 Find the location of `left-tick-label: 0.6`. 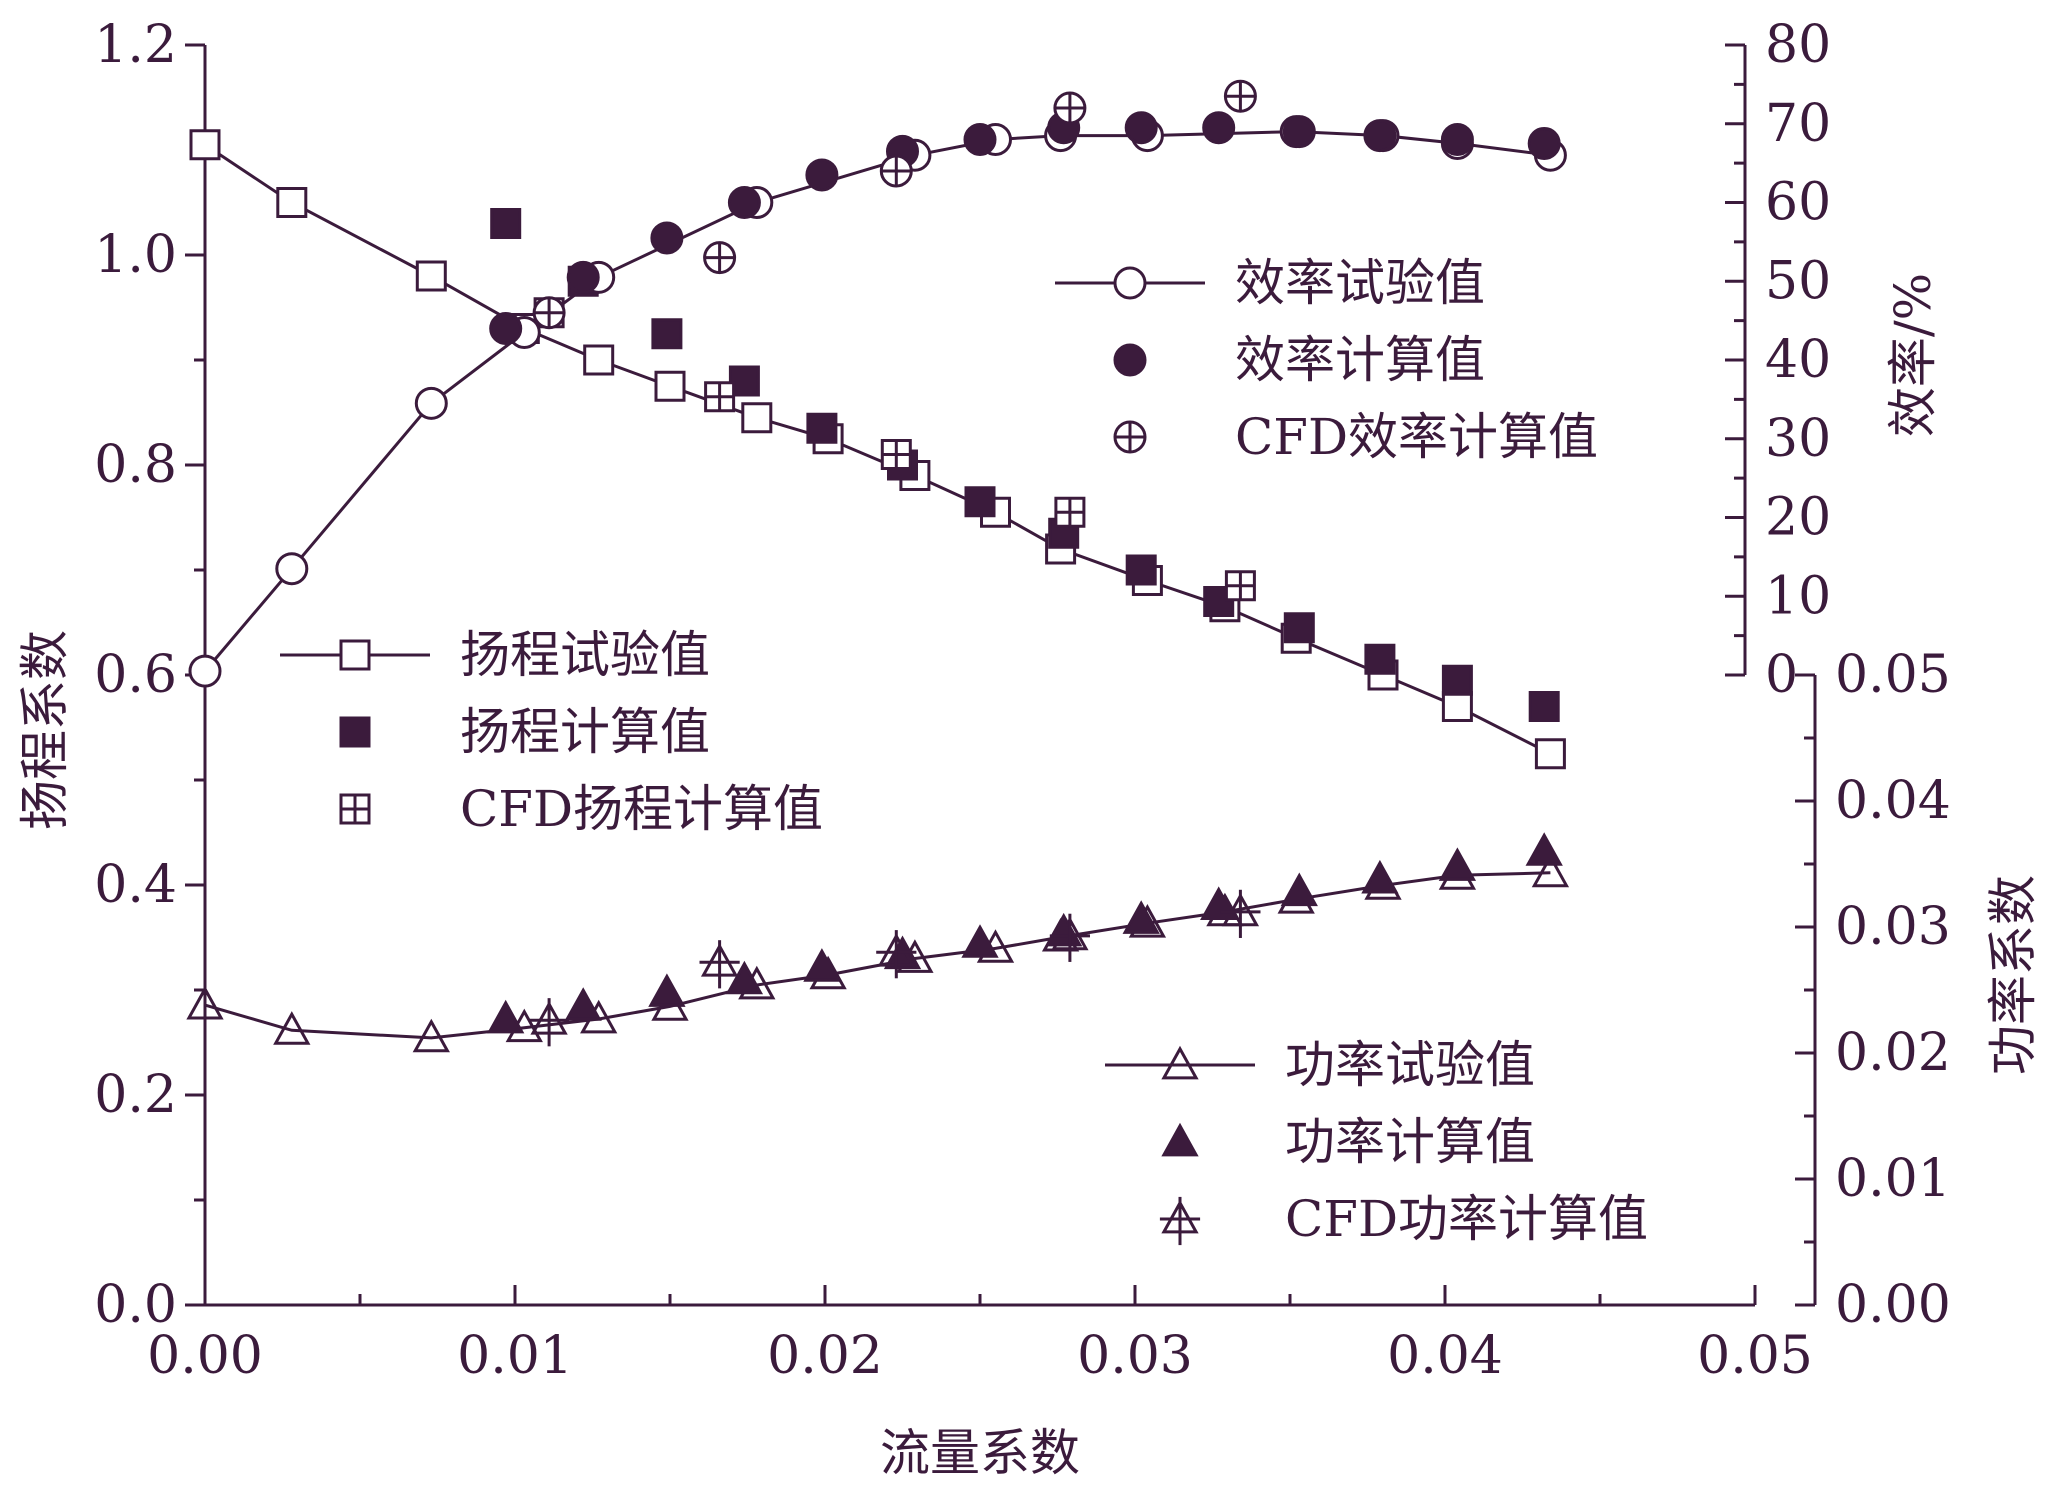

left-tick-label: 0.6 is located at coordinates (135, 675).